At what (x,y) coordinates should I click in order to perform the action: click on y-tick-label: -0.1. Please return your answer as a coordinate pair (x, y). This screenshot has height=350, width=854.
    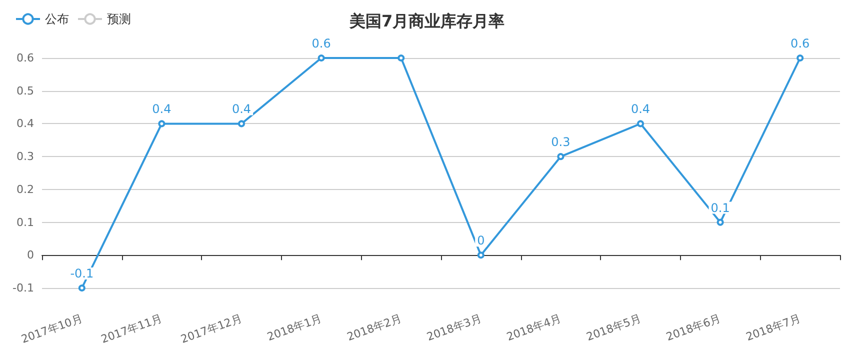
    Looking at the image, I should click on (23, 288).